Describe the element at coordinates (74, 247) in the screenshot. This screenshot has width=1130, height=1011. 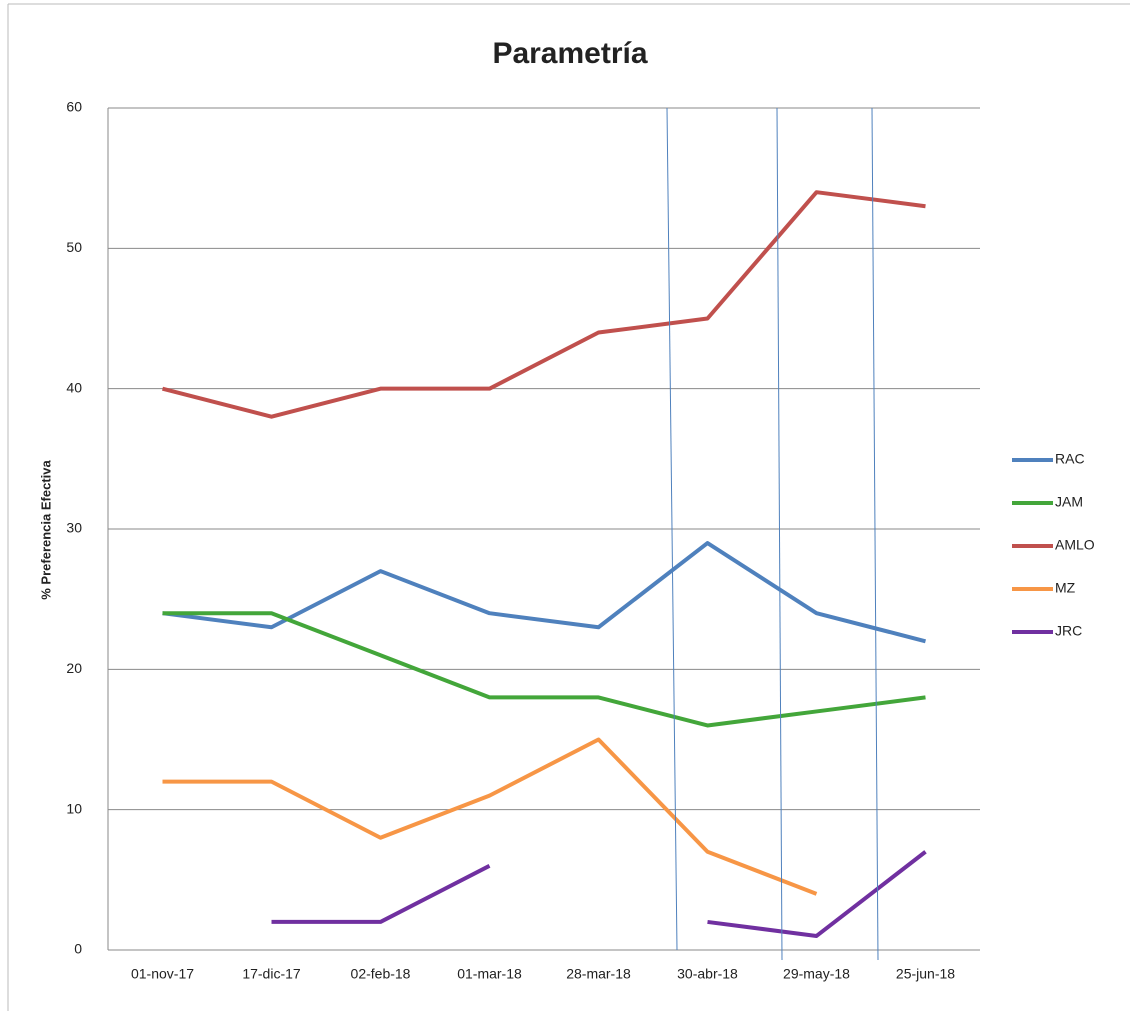
I see `y-tick-label: 50` at that location.